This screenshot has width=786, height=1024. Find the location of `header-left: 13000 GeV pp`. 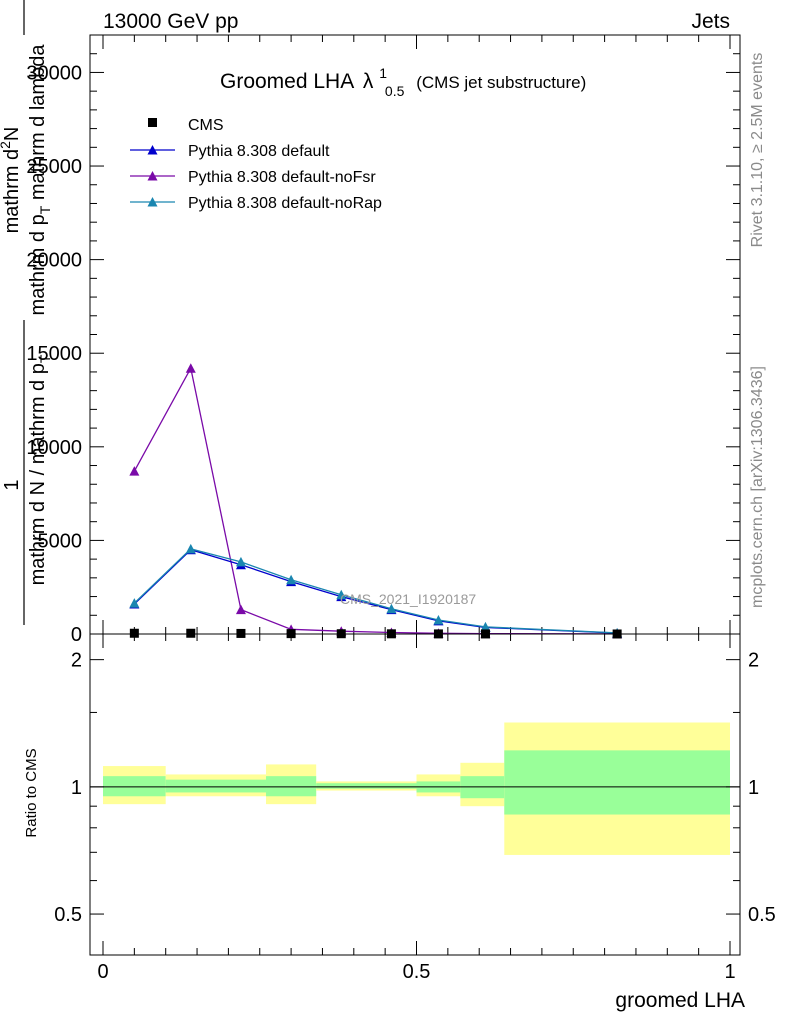

header-left: 13000 GeV pp is located at coordinates (170, 21).